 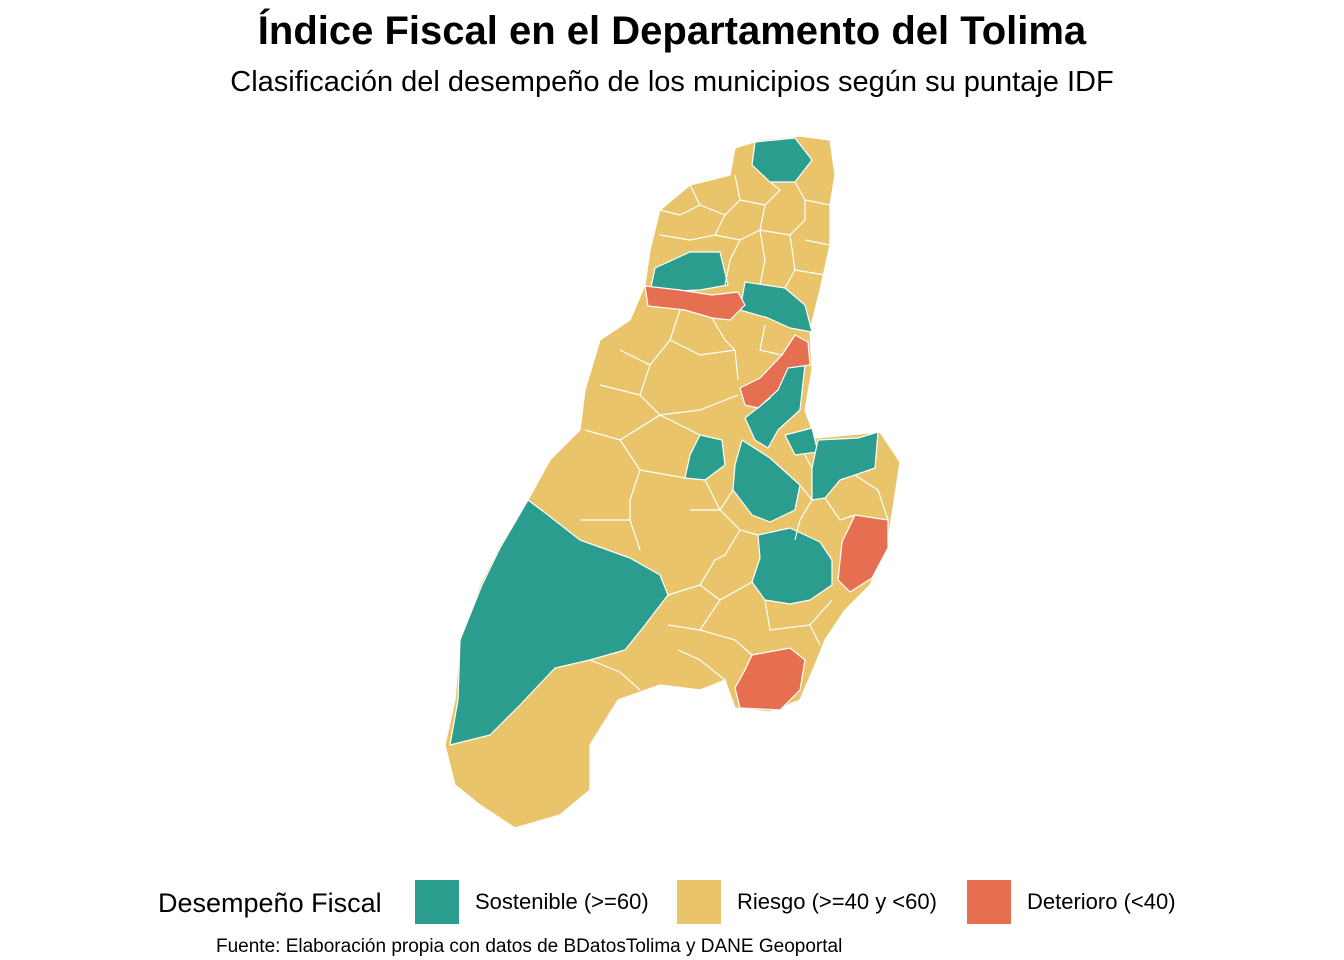 What do you see at coordinates (792, 566) in the screenshot?
I see `municipality-south-central` at bounding box center [792, 566].